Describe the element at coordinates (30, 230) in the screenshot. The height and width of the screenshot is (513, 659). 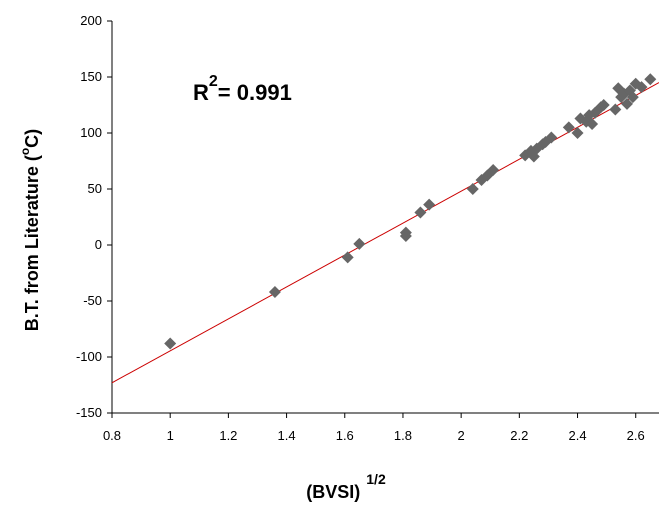
I see `y-axis-title: B.T. from Literature (oC)` at that location.